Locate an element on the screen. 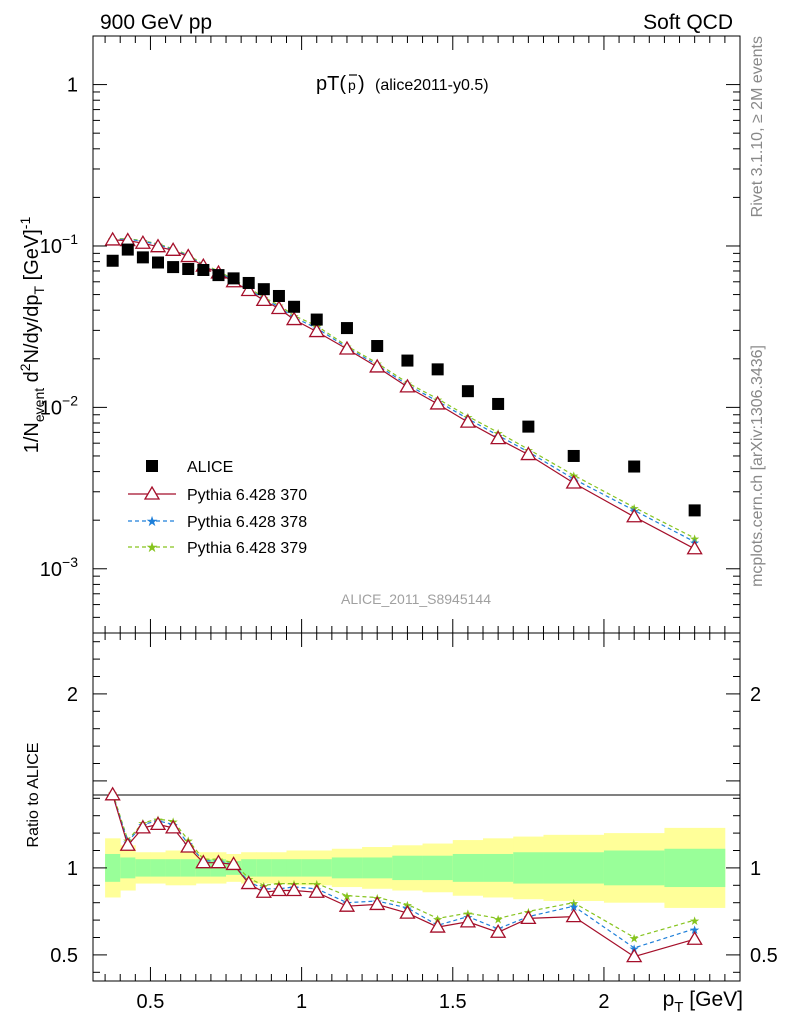 The width and height of the screenshot is (786, 1024). legend-label-alice: ALICE is located at coordinates (210, 467).